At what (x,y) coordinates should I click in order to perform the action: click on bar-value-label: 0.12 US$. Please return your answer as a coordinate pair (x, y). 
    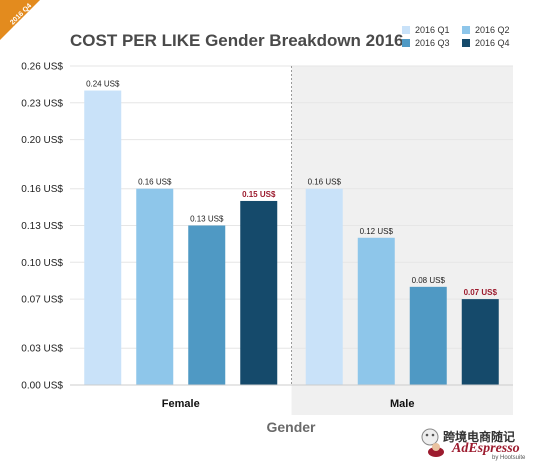
    Looking at the image, I should click on (377, 231).